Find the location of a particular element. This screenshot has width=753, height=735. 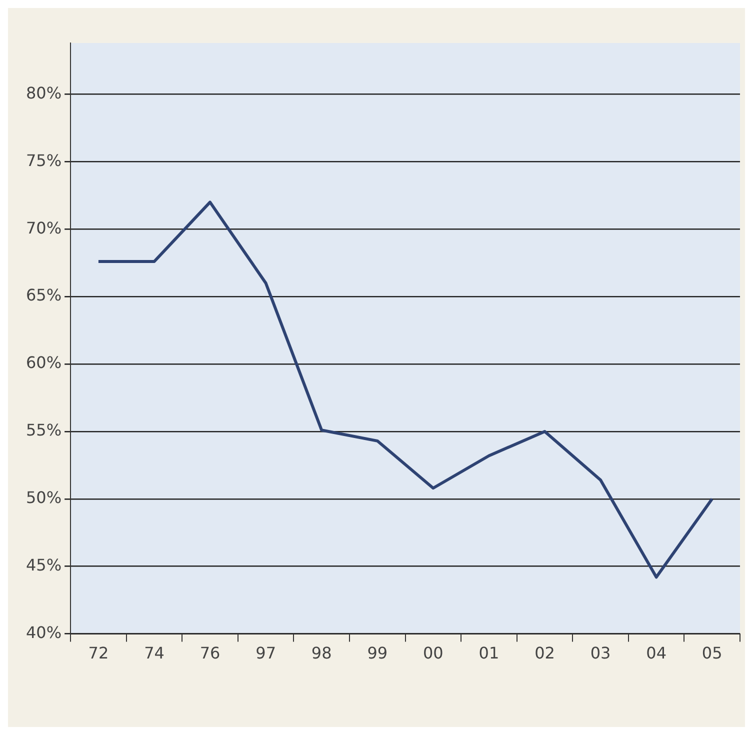

x-tick-label: 76 is located at coordinates (210, 653).